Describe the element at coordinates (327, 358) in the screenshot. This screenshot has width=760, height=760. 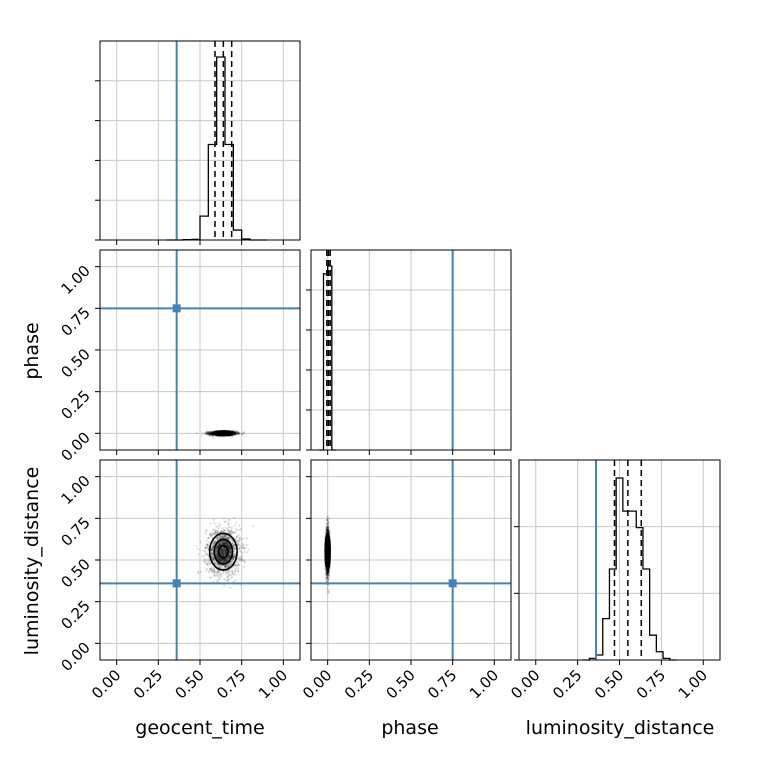
I see `histogram-step` at that location.